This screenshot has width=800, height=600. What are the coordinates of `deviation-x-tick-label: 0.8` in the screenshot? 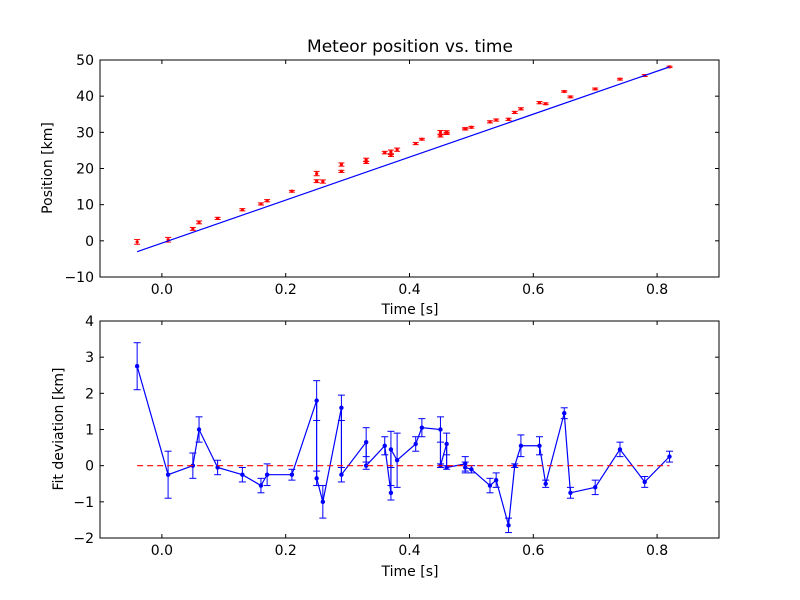 It's located at (657, 551).